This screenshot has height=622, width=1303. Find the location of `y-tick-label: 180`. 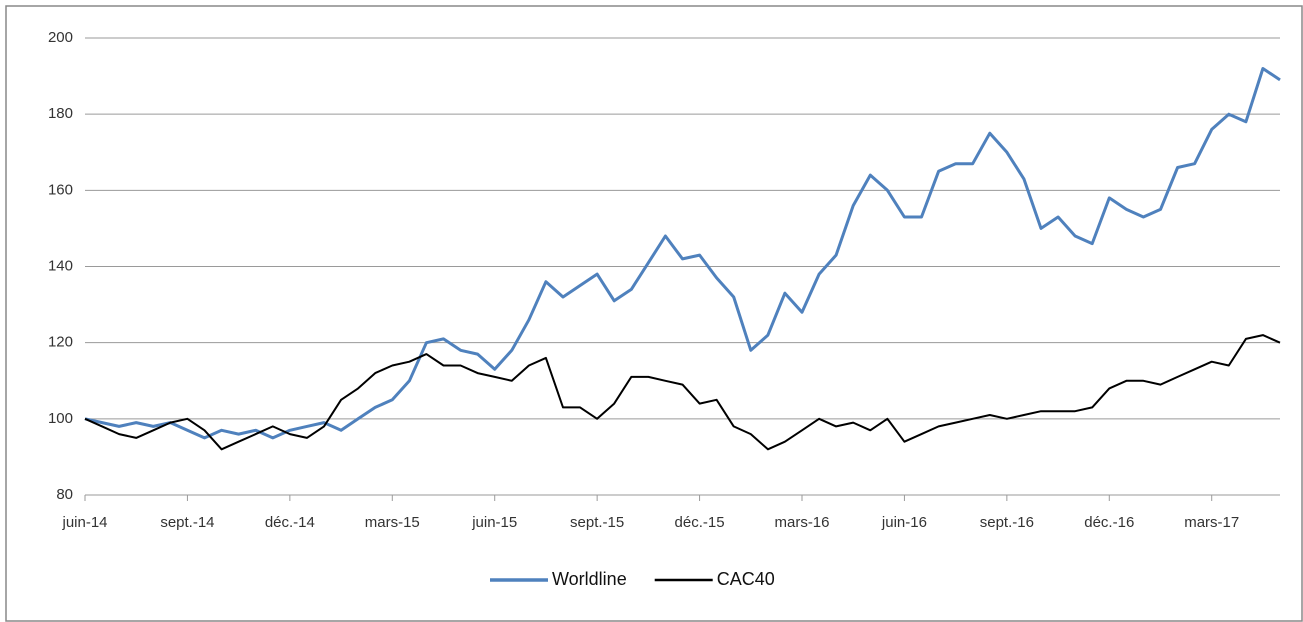

y-tick-label: 180 is located at coordinates (60, 113).